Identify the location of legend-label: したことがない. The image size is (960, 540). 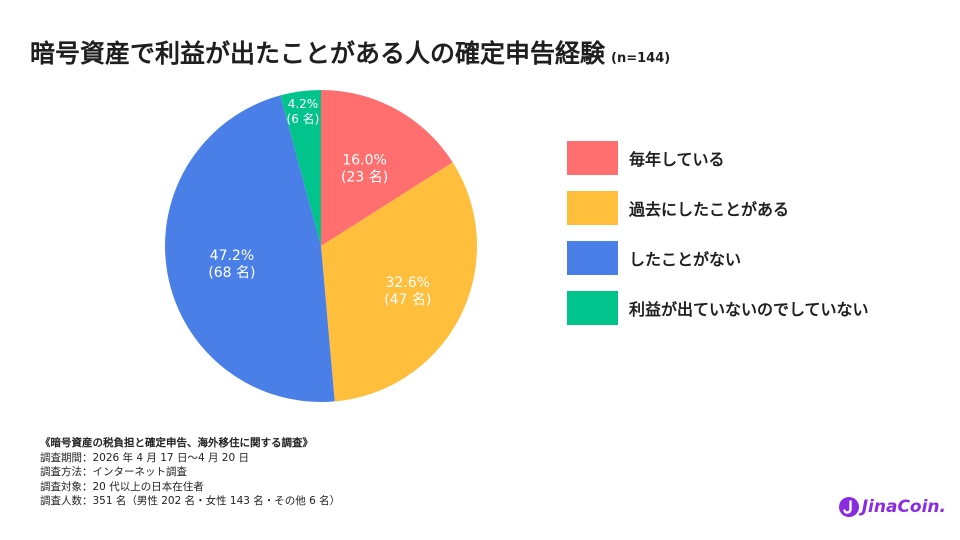
(685, 259).